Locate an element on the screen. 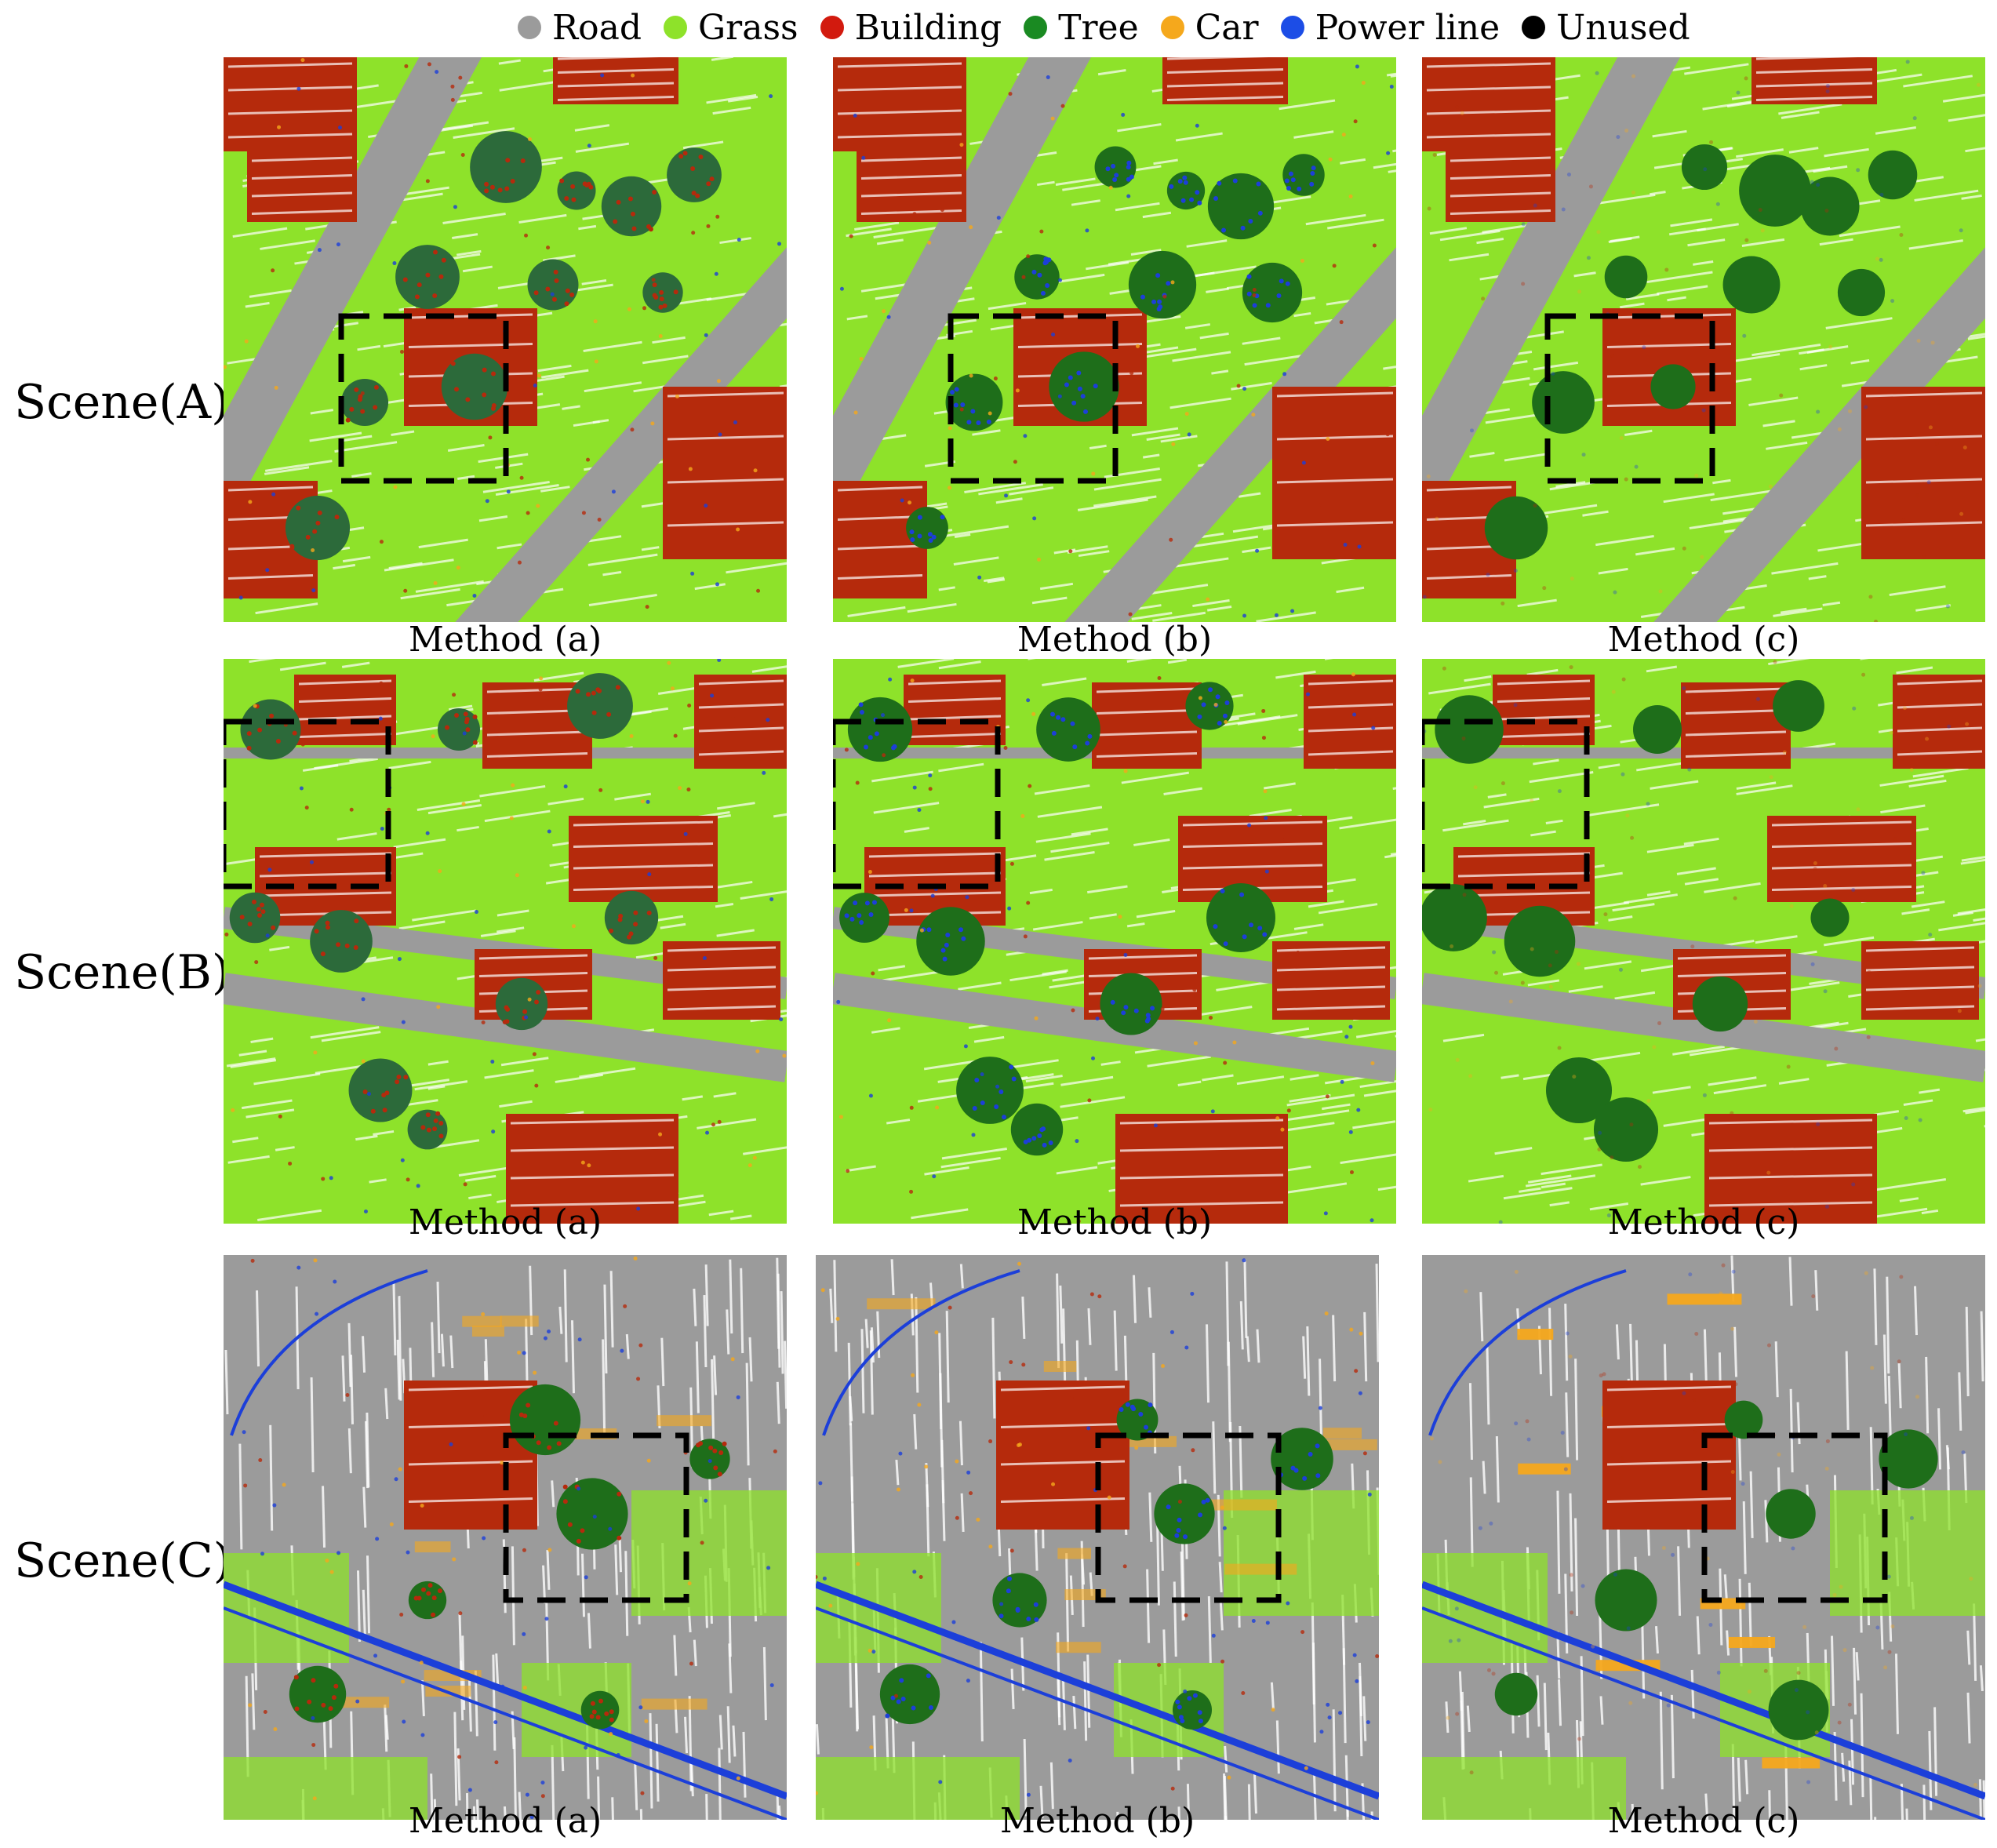  scene-b-method-a-panel is located at coordinates (505, 942).